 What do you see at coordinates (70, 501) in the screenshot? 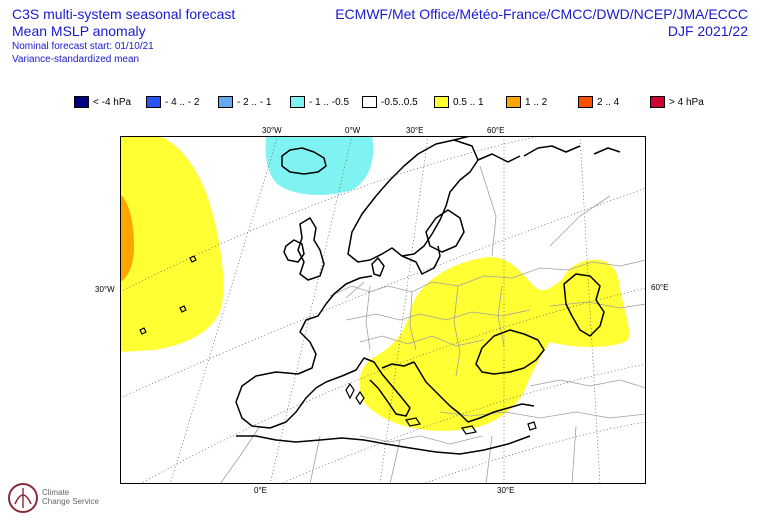
I see `logo-line2: Change Service` at bounding box center [70, 501].